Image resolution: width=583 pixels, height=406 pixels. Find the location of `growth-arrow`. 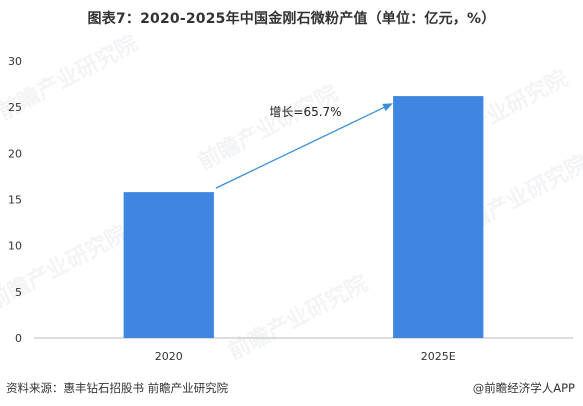

growth-arrow is located at coordinates (304, 146).